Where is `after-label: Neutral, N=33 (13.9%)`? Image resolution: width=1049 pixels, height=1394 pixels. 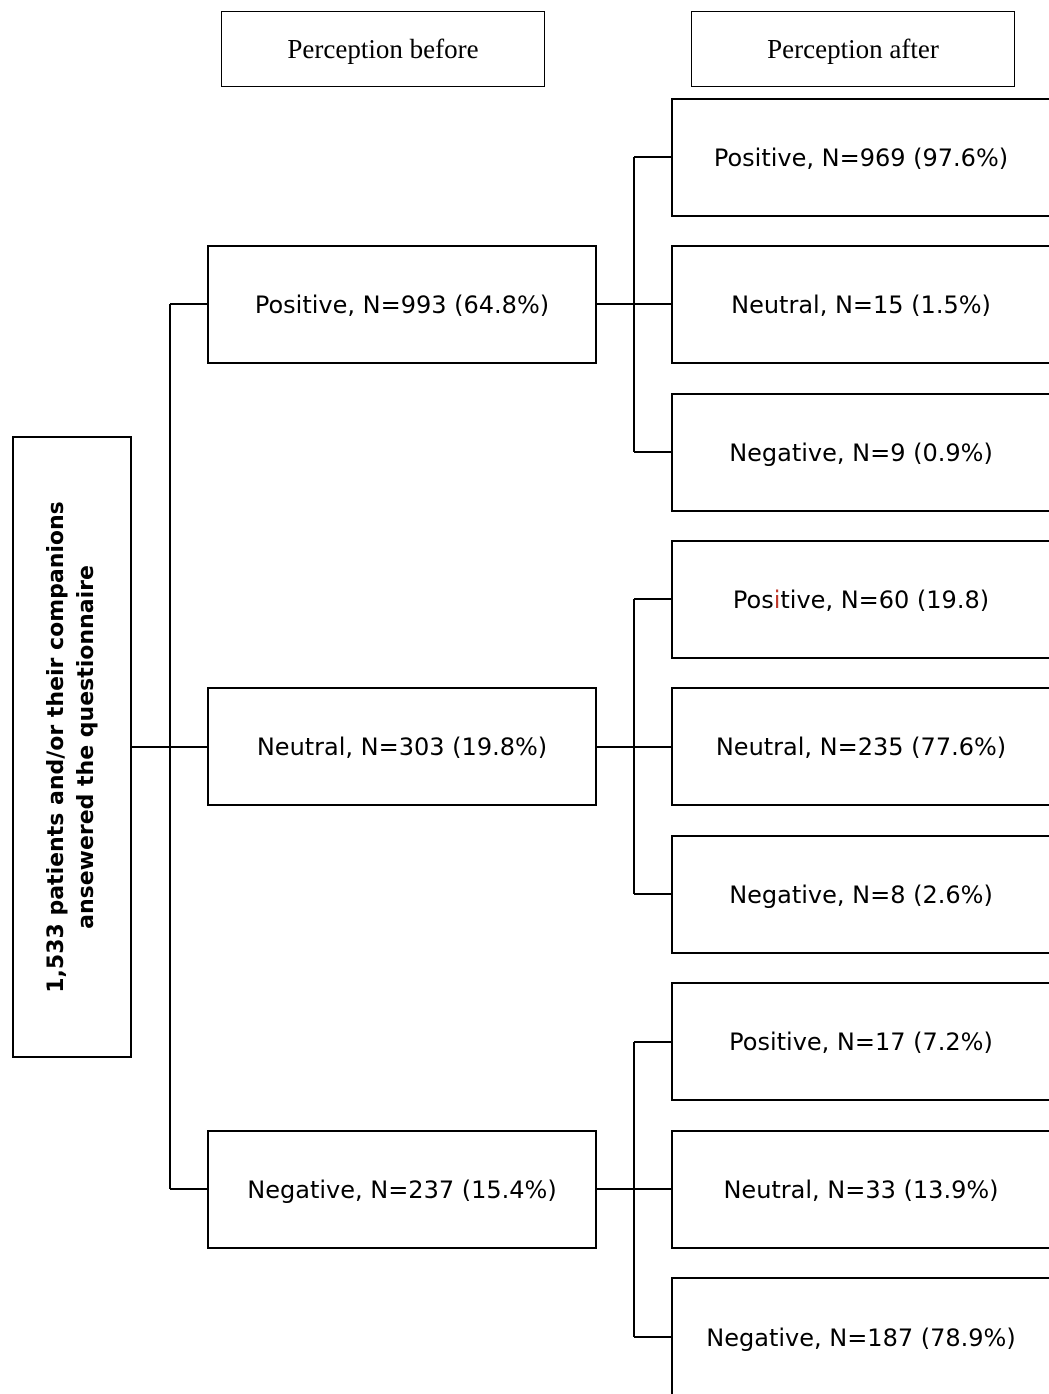
after-label: Neutral, N=33 (13.9%) is located at coordinates (861, 1189).